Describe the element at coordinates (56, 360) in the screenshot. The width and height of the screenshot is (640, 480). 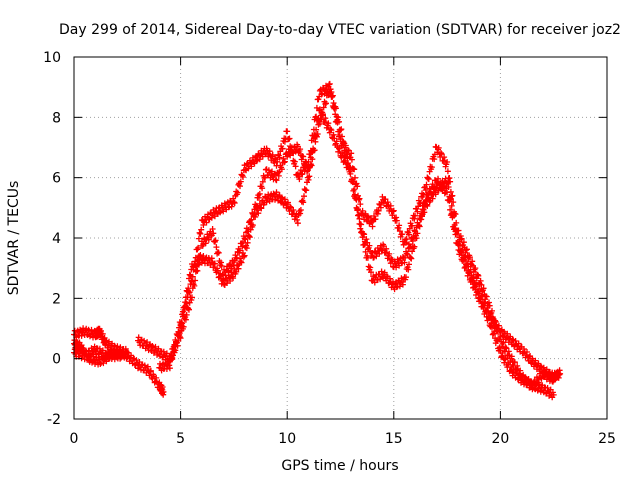
I see `y-tick-label: 0` at that location.